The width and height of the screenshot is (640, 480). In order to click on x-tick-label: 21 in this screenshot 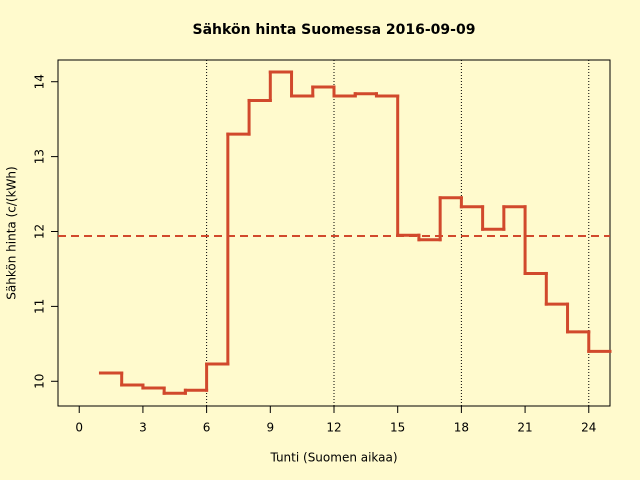, I will do `click(524, 428)`.